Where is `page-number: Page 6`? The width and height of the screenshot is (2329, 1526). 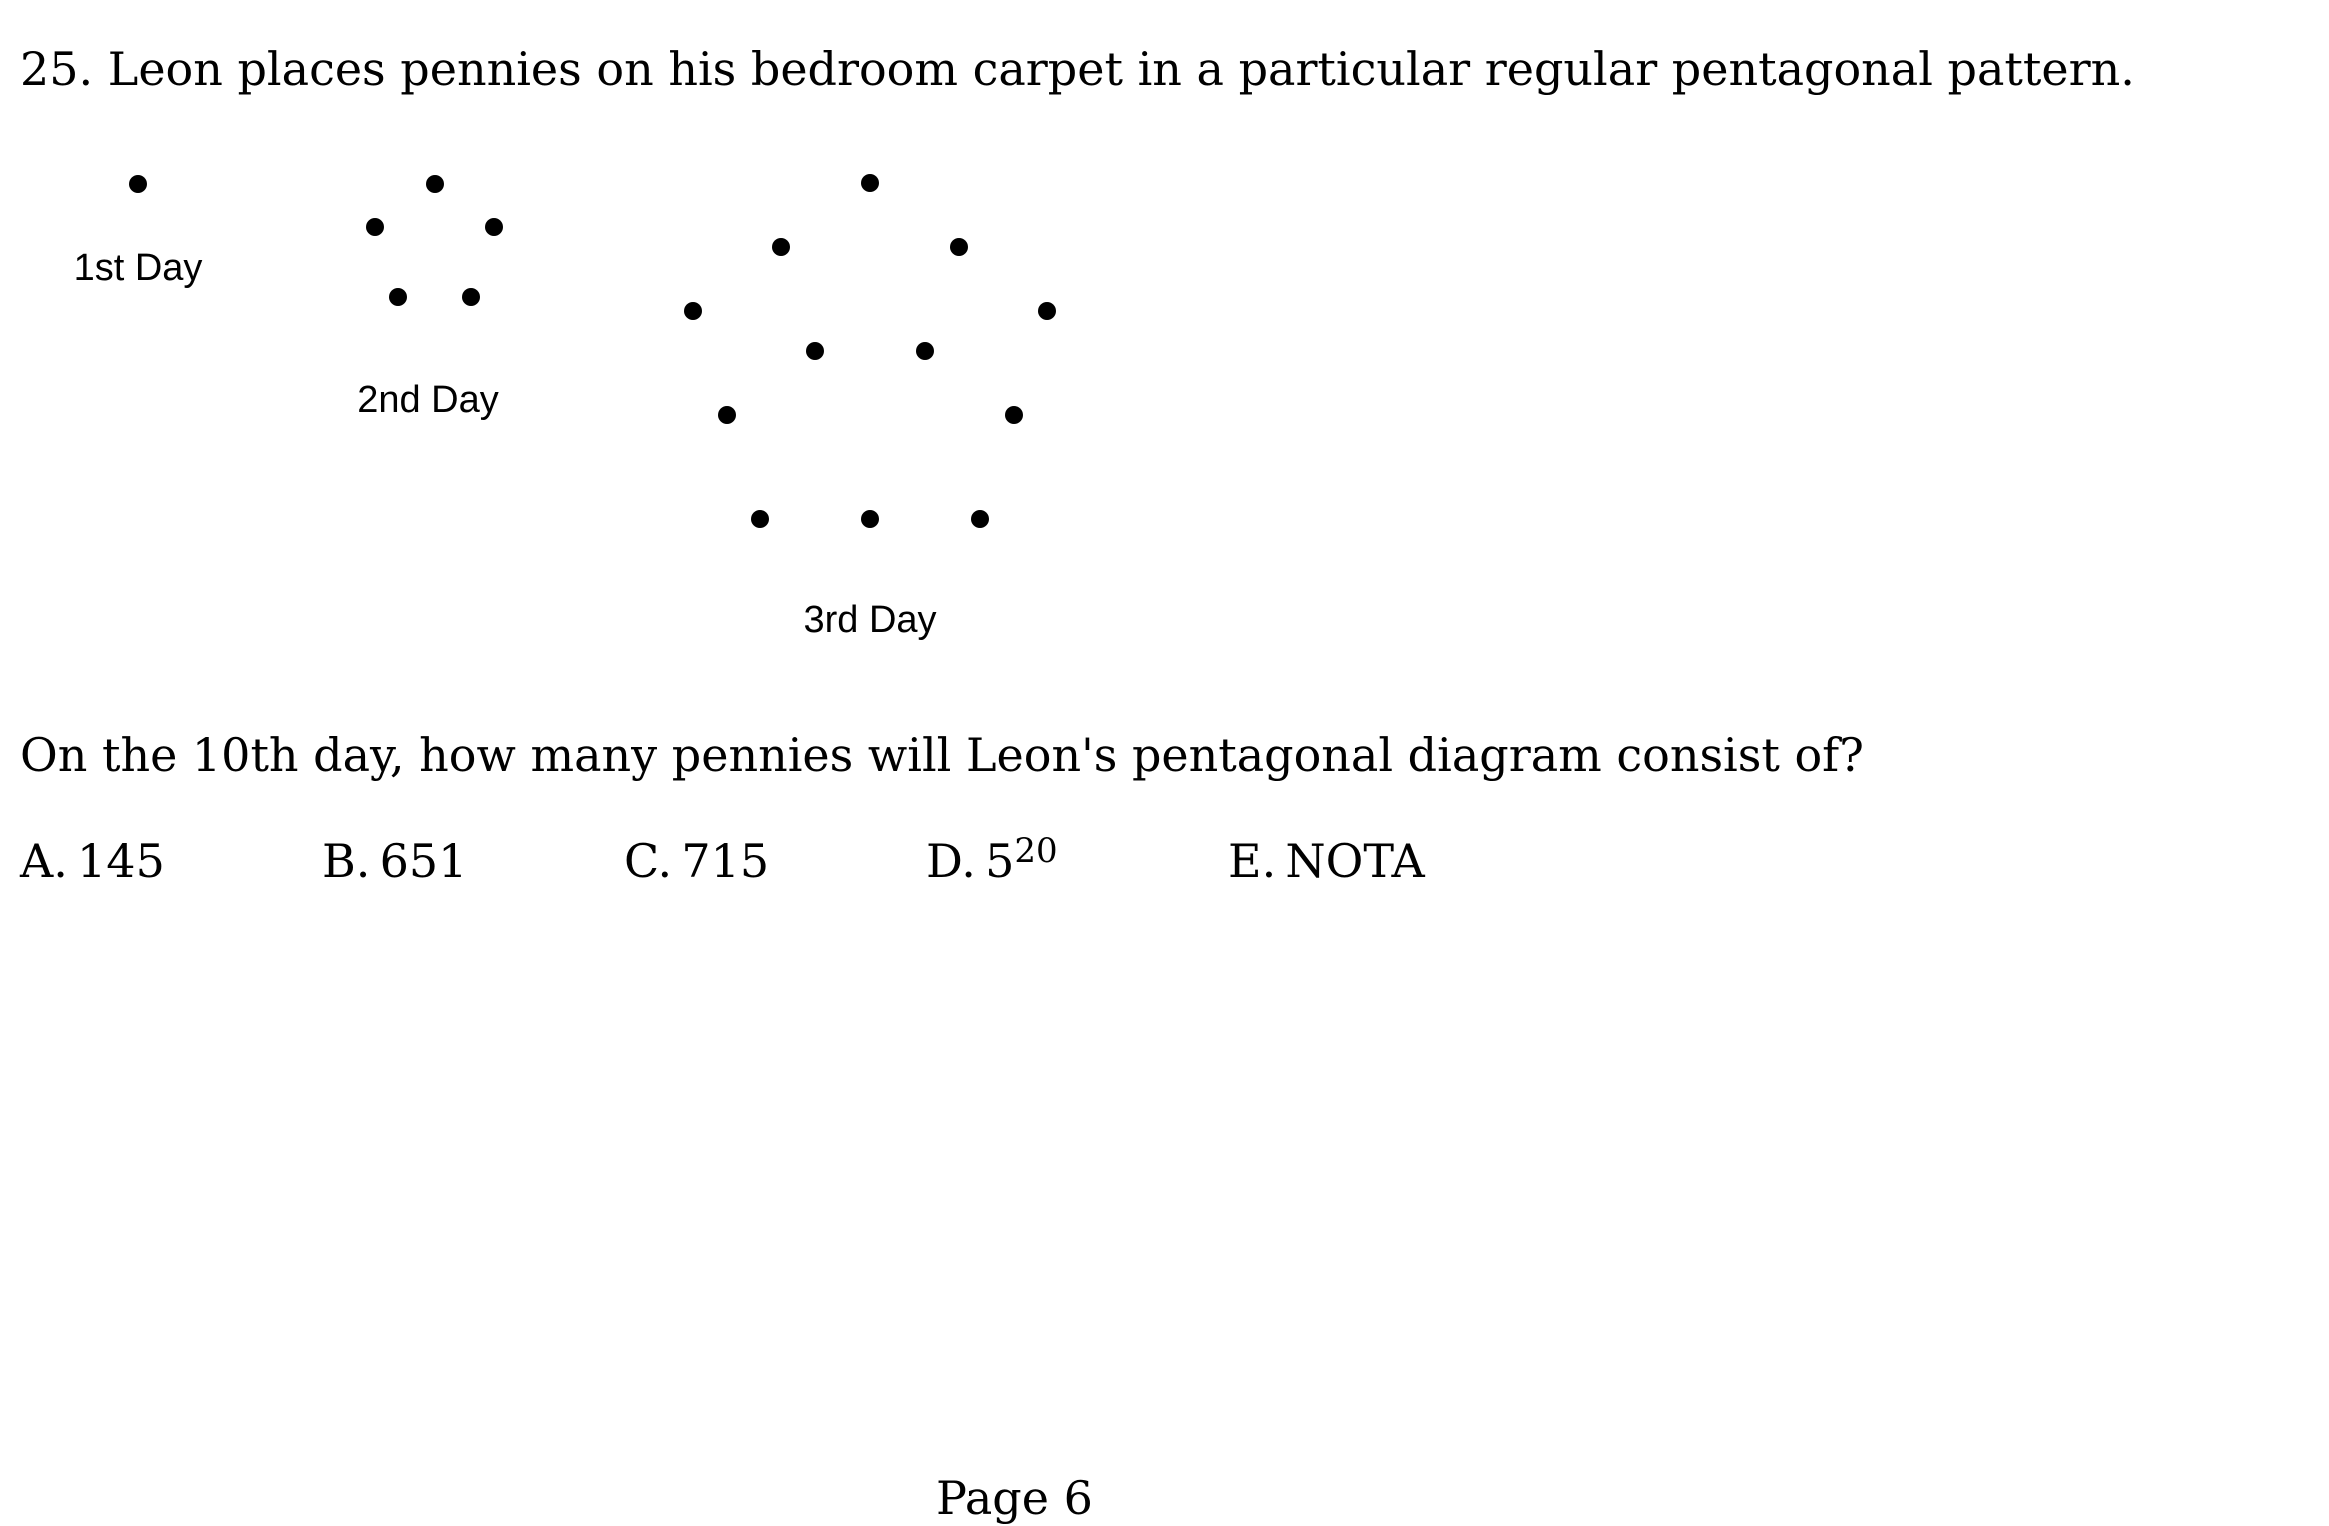
page-number: Page 6 is located at coordinates (1014, 1498).